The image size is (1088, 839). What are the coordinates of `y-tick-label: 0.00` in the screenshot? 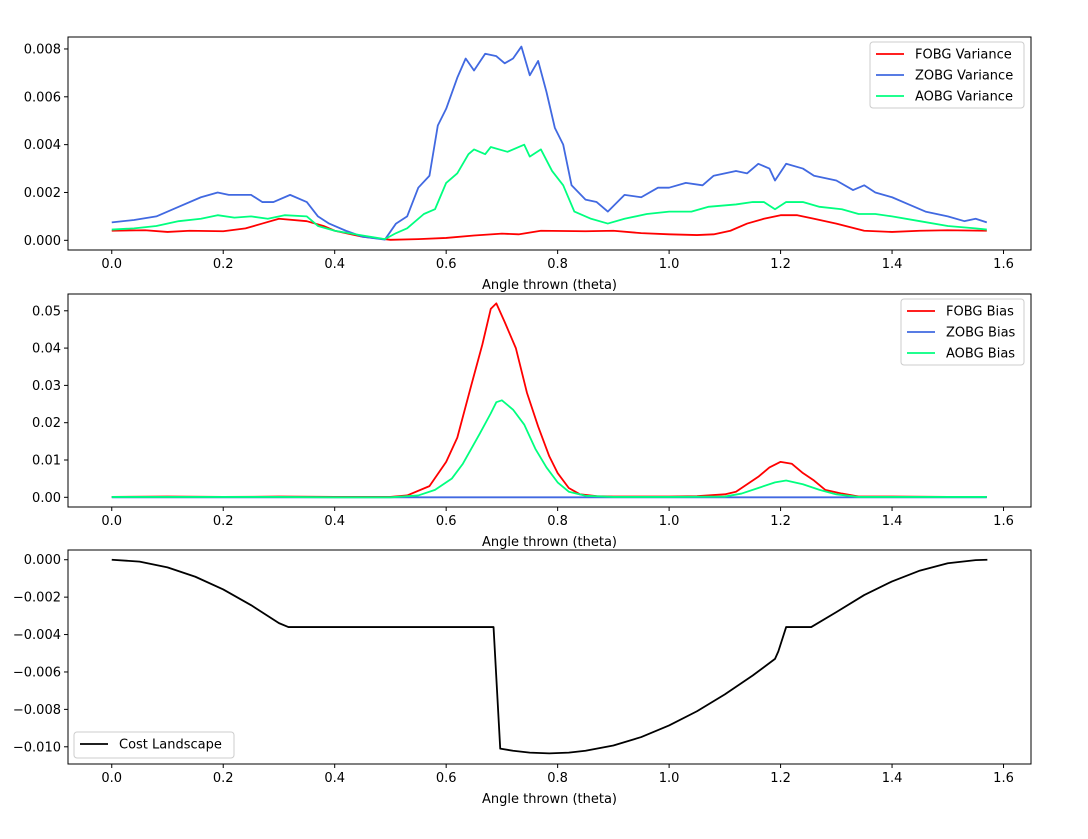 It's located at (46, 498).